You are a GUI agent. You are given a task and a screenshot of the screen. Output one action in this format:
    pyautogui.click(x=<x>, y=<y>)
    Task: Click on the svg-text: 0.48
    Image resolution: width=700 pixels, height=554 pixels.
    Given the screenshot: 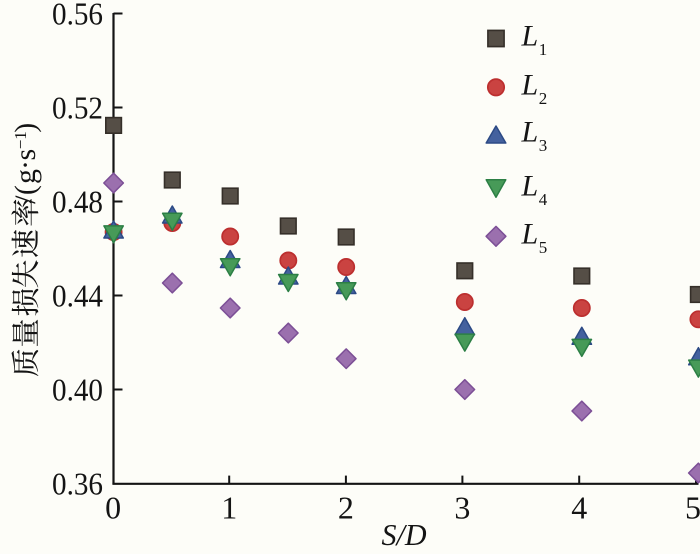 What is the action you would take?
    pyautogui.click(x=77, y=202)
    